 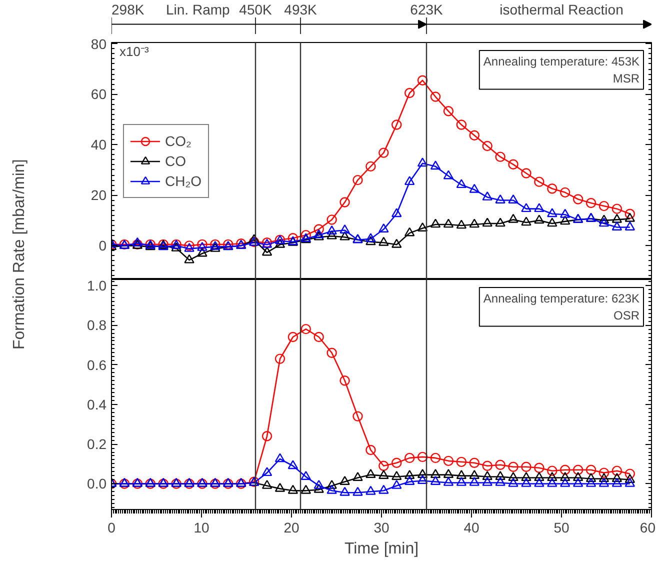 What do you see at coordinates (97, 444) in the screenshot?
I see `y-tick-label: 0.2` at bounding box center [97, 444].